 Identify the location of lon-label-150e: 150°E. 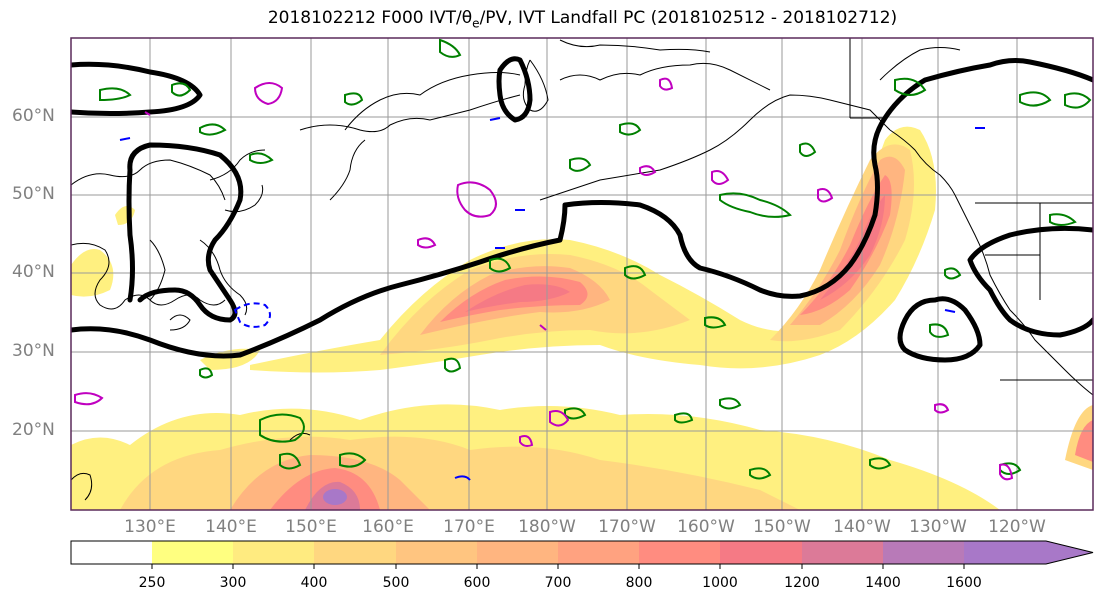
(311, 527).